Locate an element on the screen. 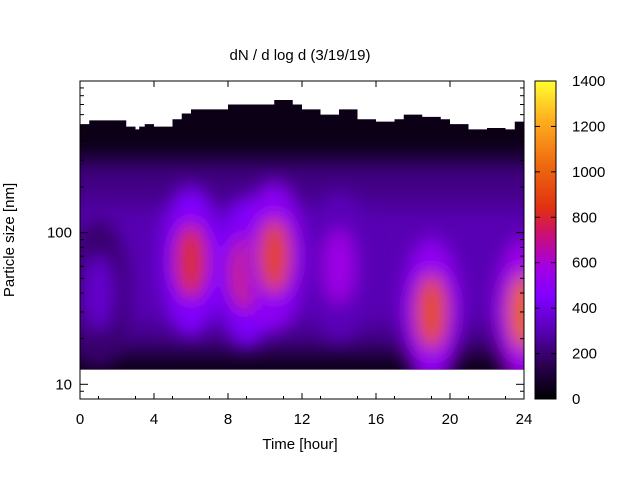 The image size is (640, 480). x-tick-label: 8 is located at coordinates (228, 419).